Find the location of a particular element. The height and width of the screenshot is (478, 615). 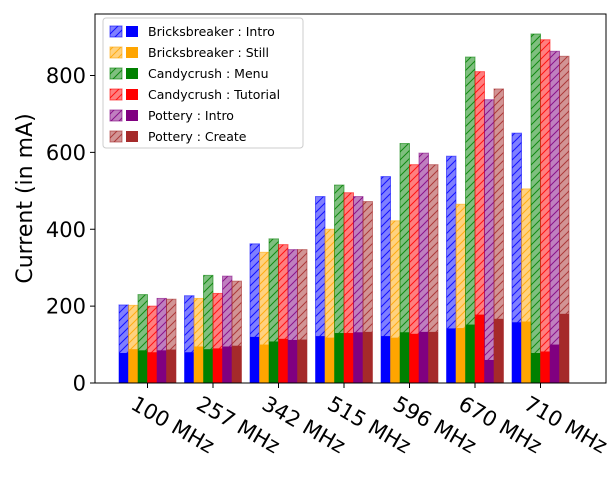

y-tick-label-400: 400 is located at coordinates (66, 230).